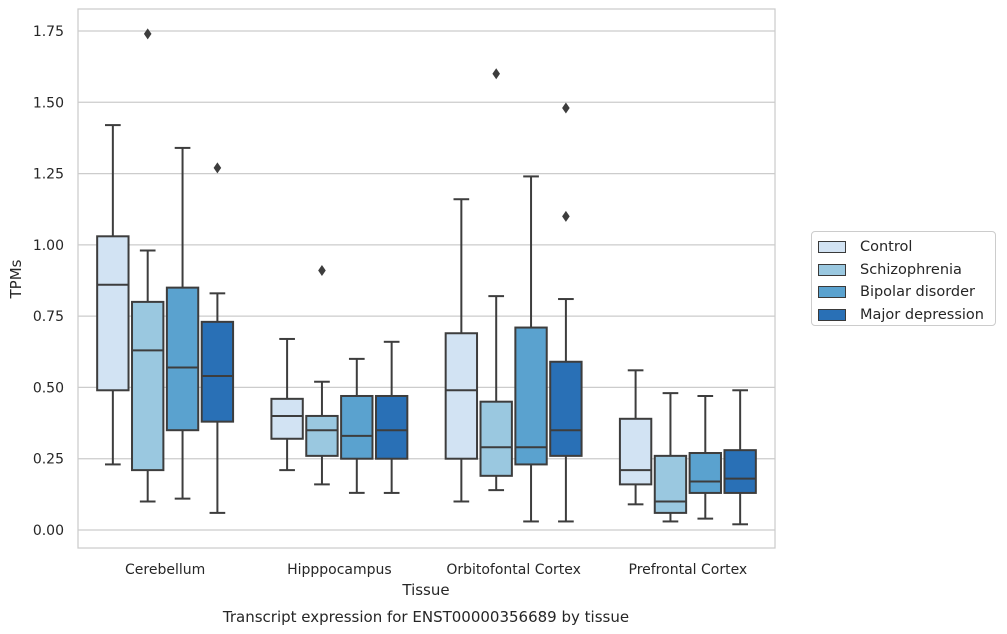 Image resolution: width=1007 pixels, height=634 pixels. I want to click on y-tick-label: 0.75, so click(48, 317).